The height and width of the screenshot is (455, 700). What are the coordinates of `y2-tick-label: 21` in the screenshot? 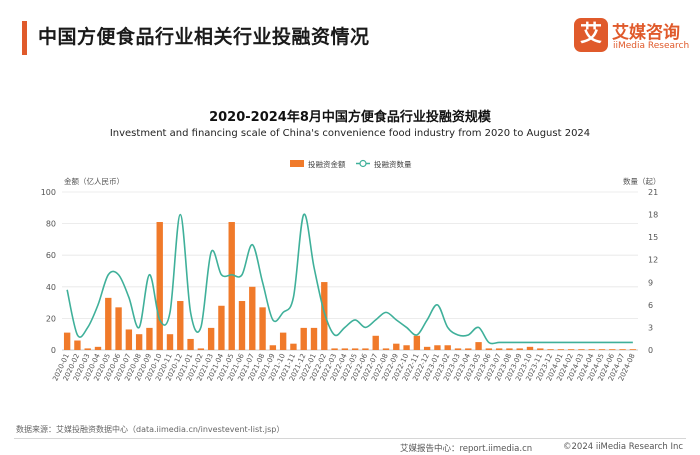 It's located at (653, 192).